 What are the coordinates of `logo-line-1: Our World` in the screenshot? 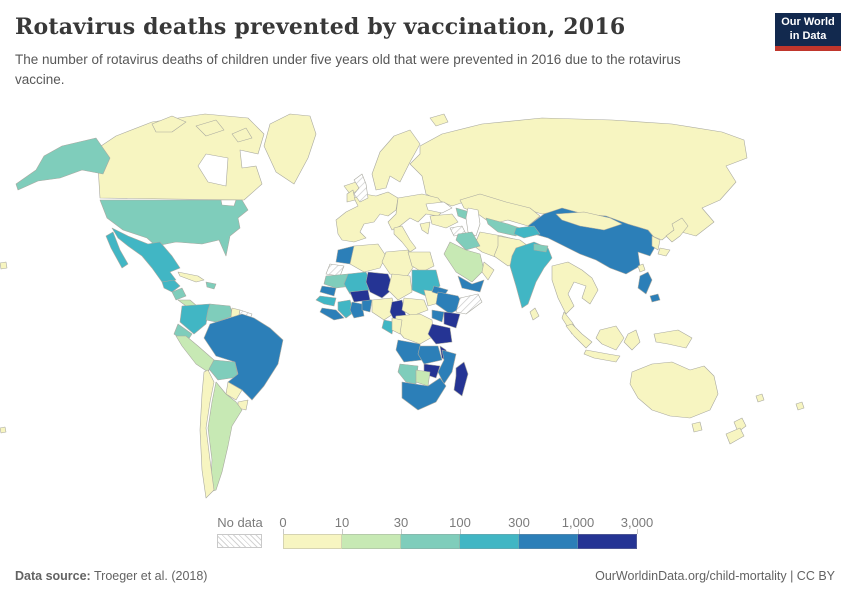 It's located at (808, 22).